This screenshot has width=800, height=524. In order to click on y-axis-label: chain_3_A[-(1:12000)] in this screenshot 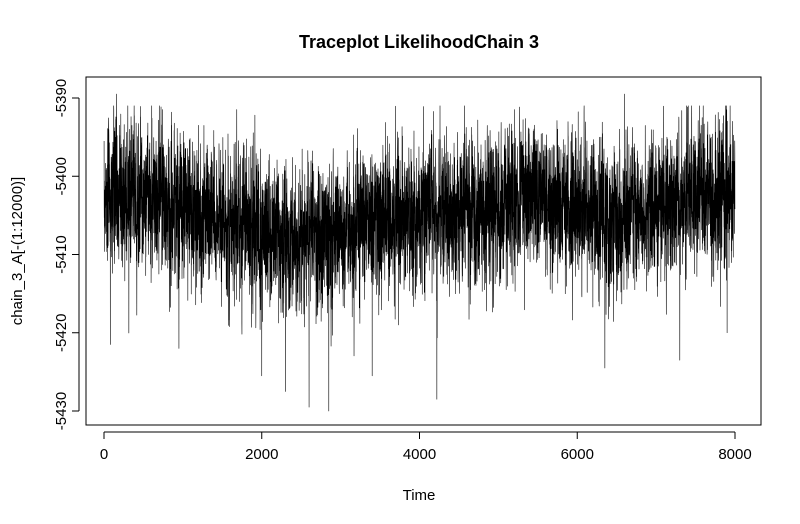, I will do `click(17, 251)`.